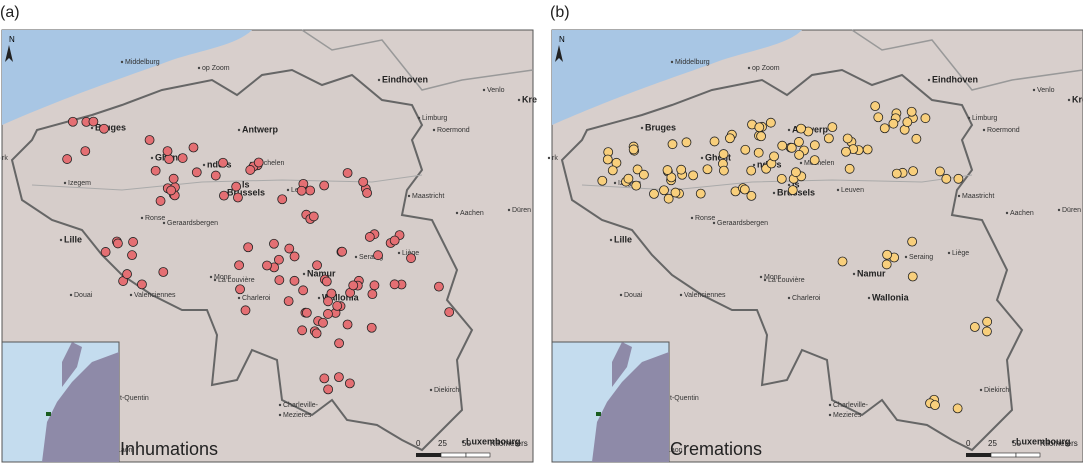  I want to click on place-label: Charleville-, so click(301, 405).